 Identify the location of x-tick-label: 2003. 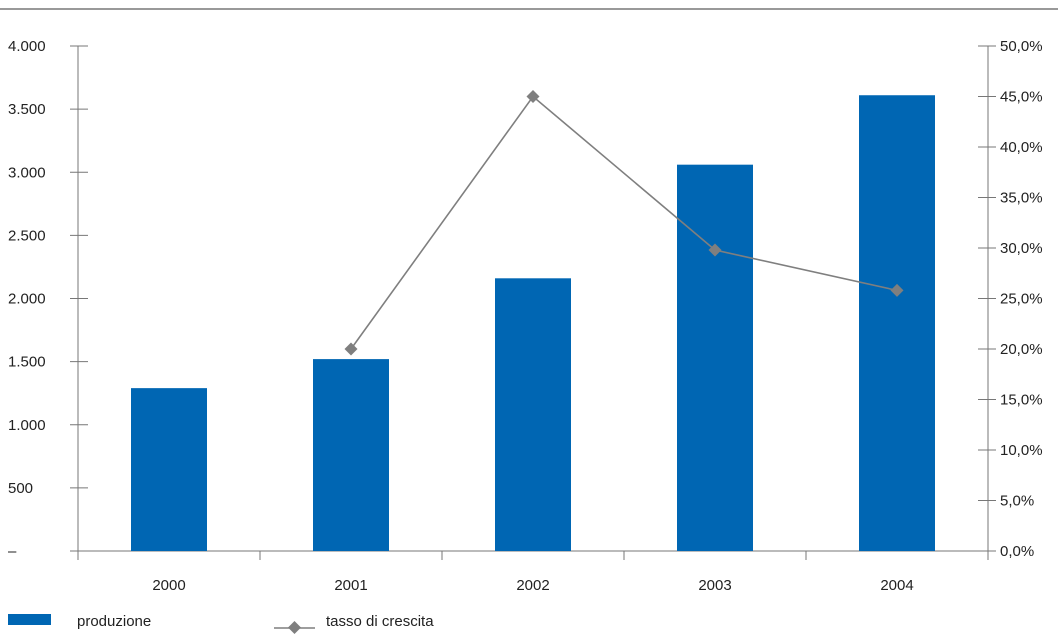
(714, 585).